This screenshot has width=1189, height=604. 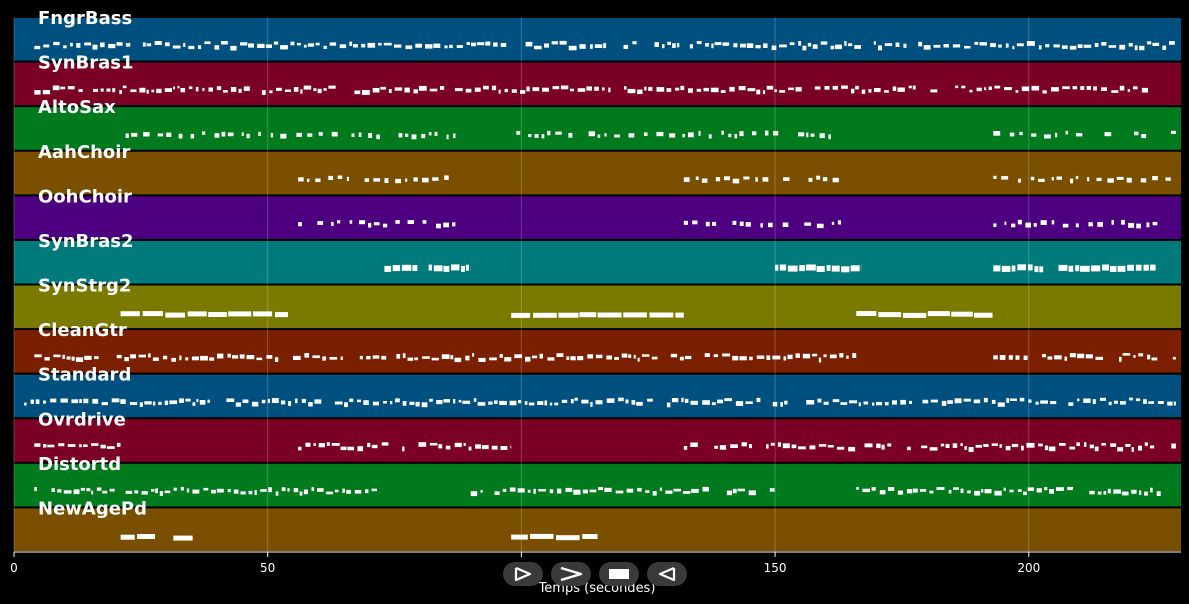 I want to click on x-tick-label: 50, so click(x=267, y=568).